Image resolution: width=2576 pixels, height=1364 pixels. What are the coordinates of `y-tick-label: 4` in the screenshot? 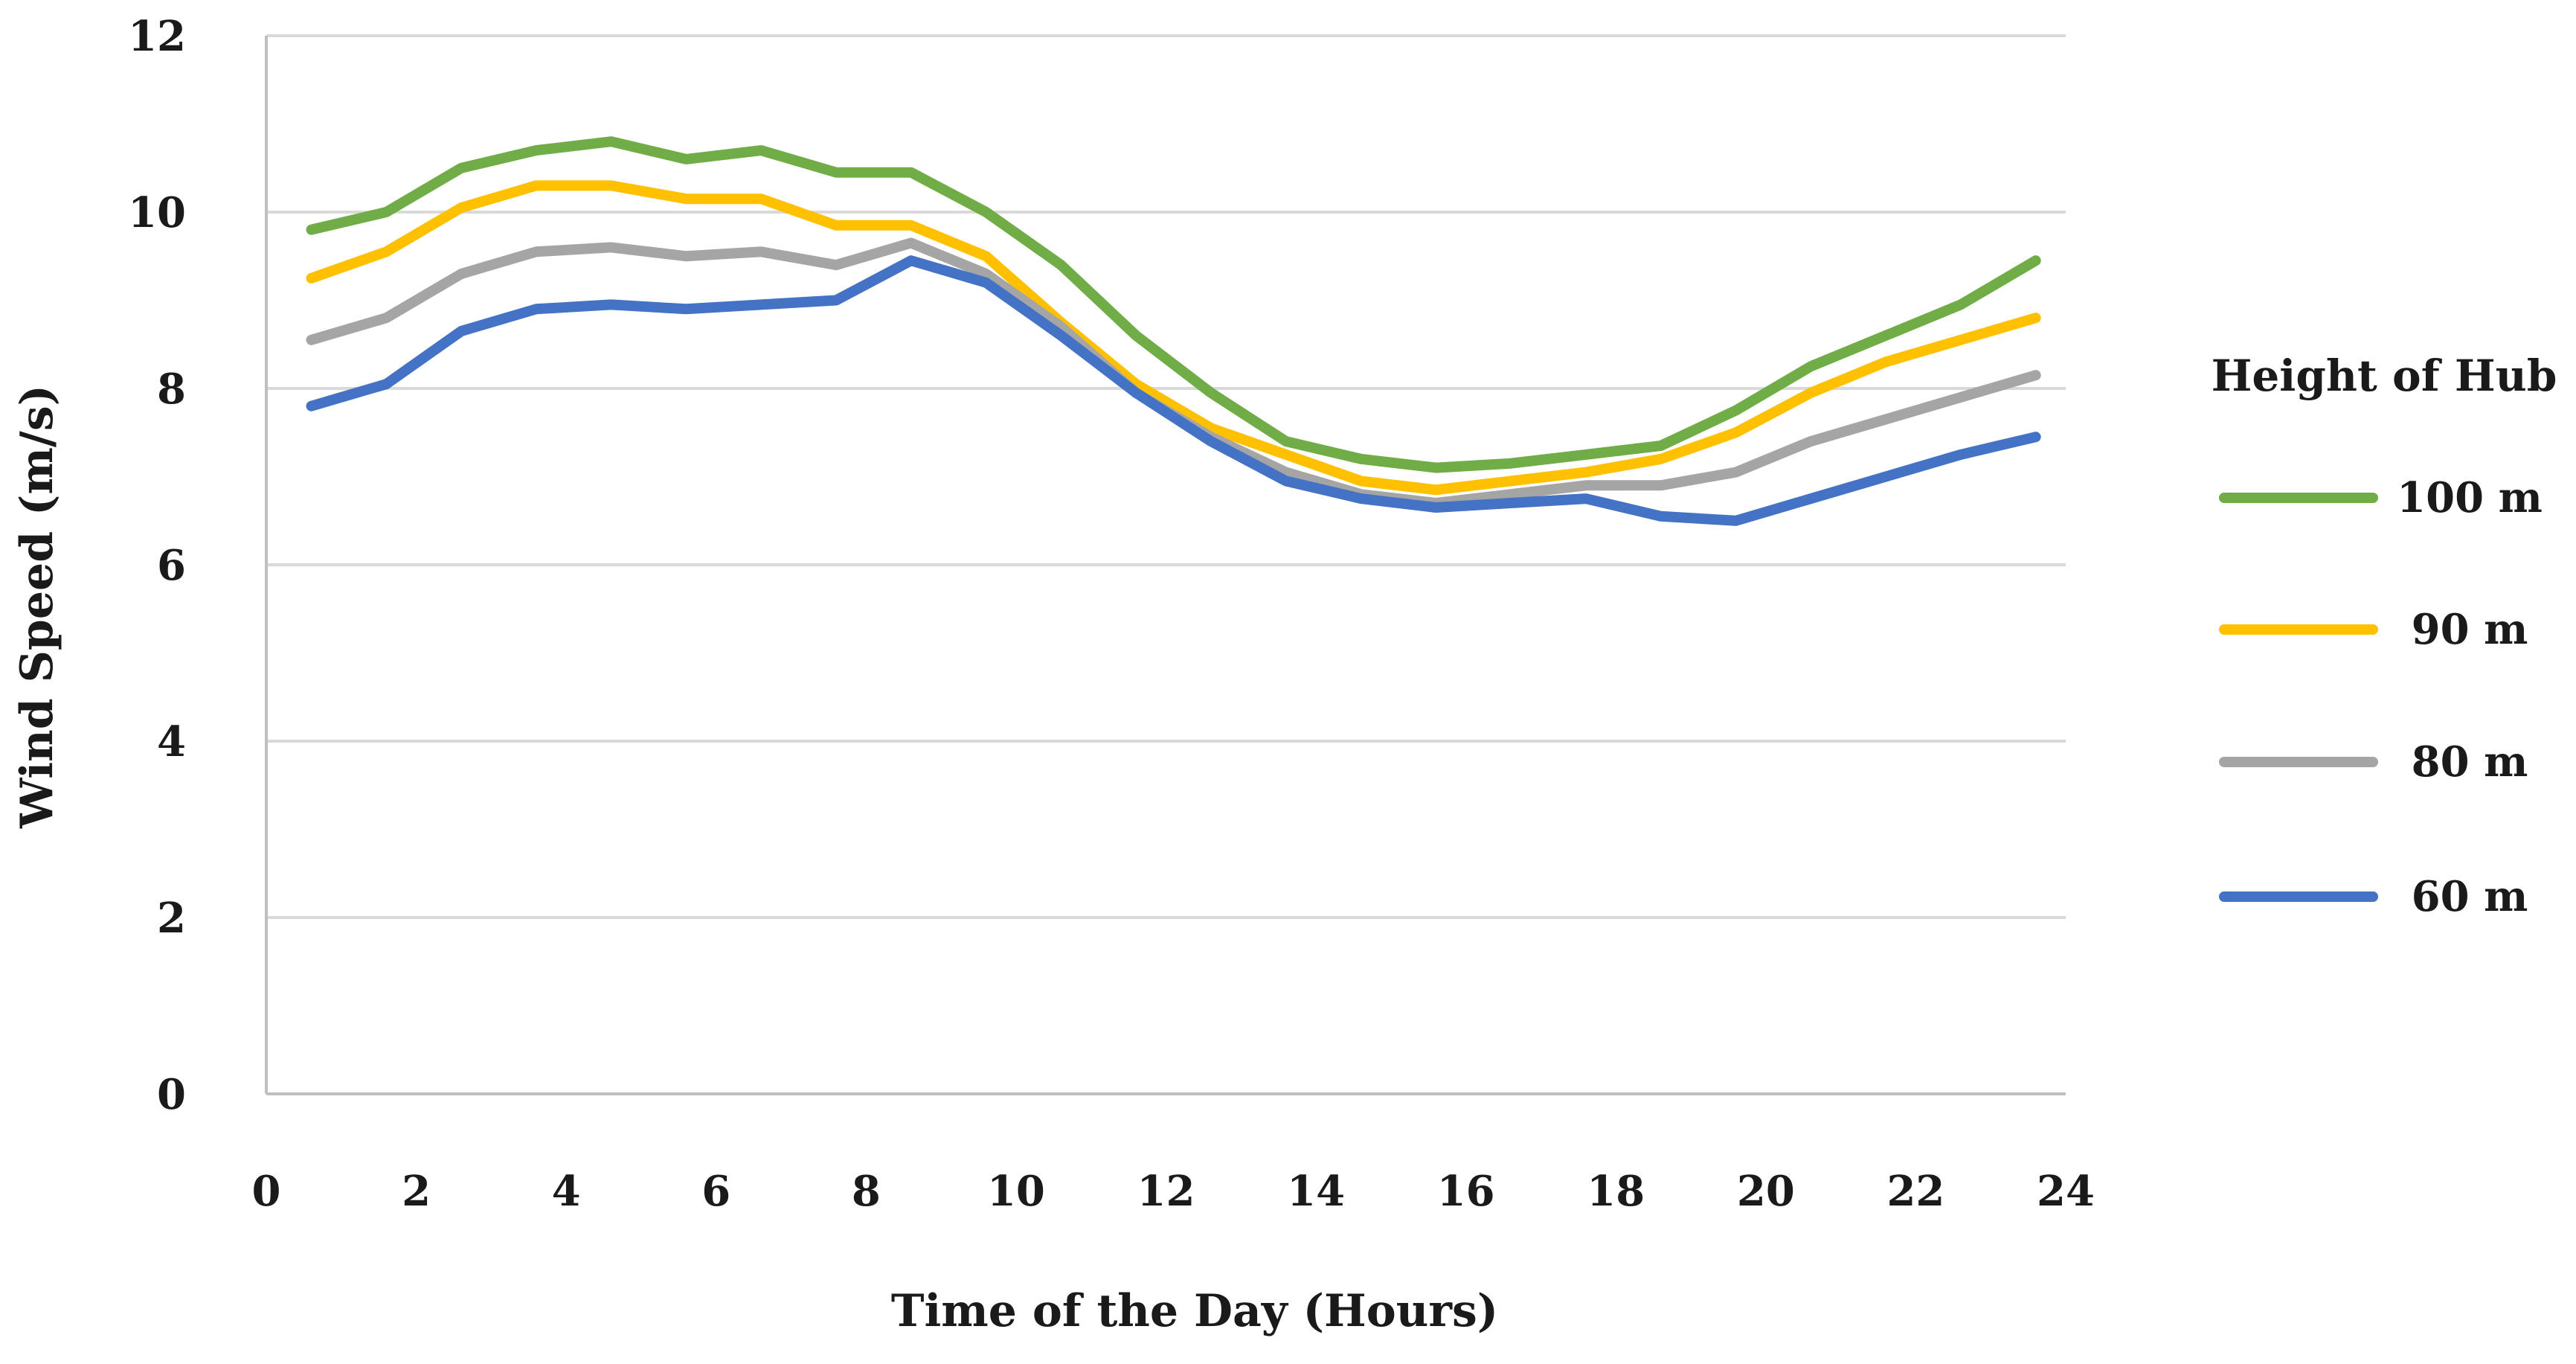 It's located at (171, 741).